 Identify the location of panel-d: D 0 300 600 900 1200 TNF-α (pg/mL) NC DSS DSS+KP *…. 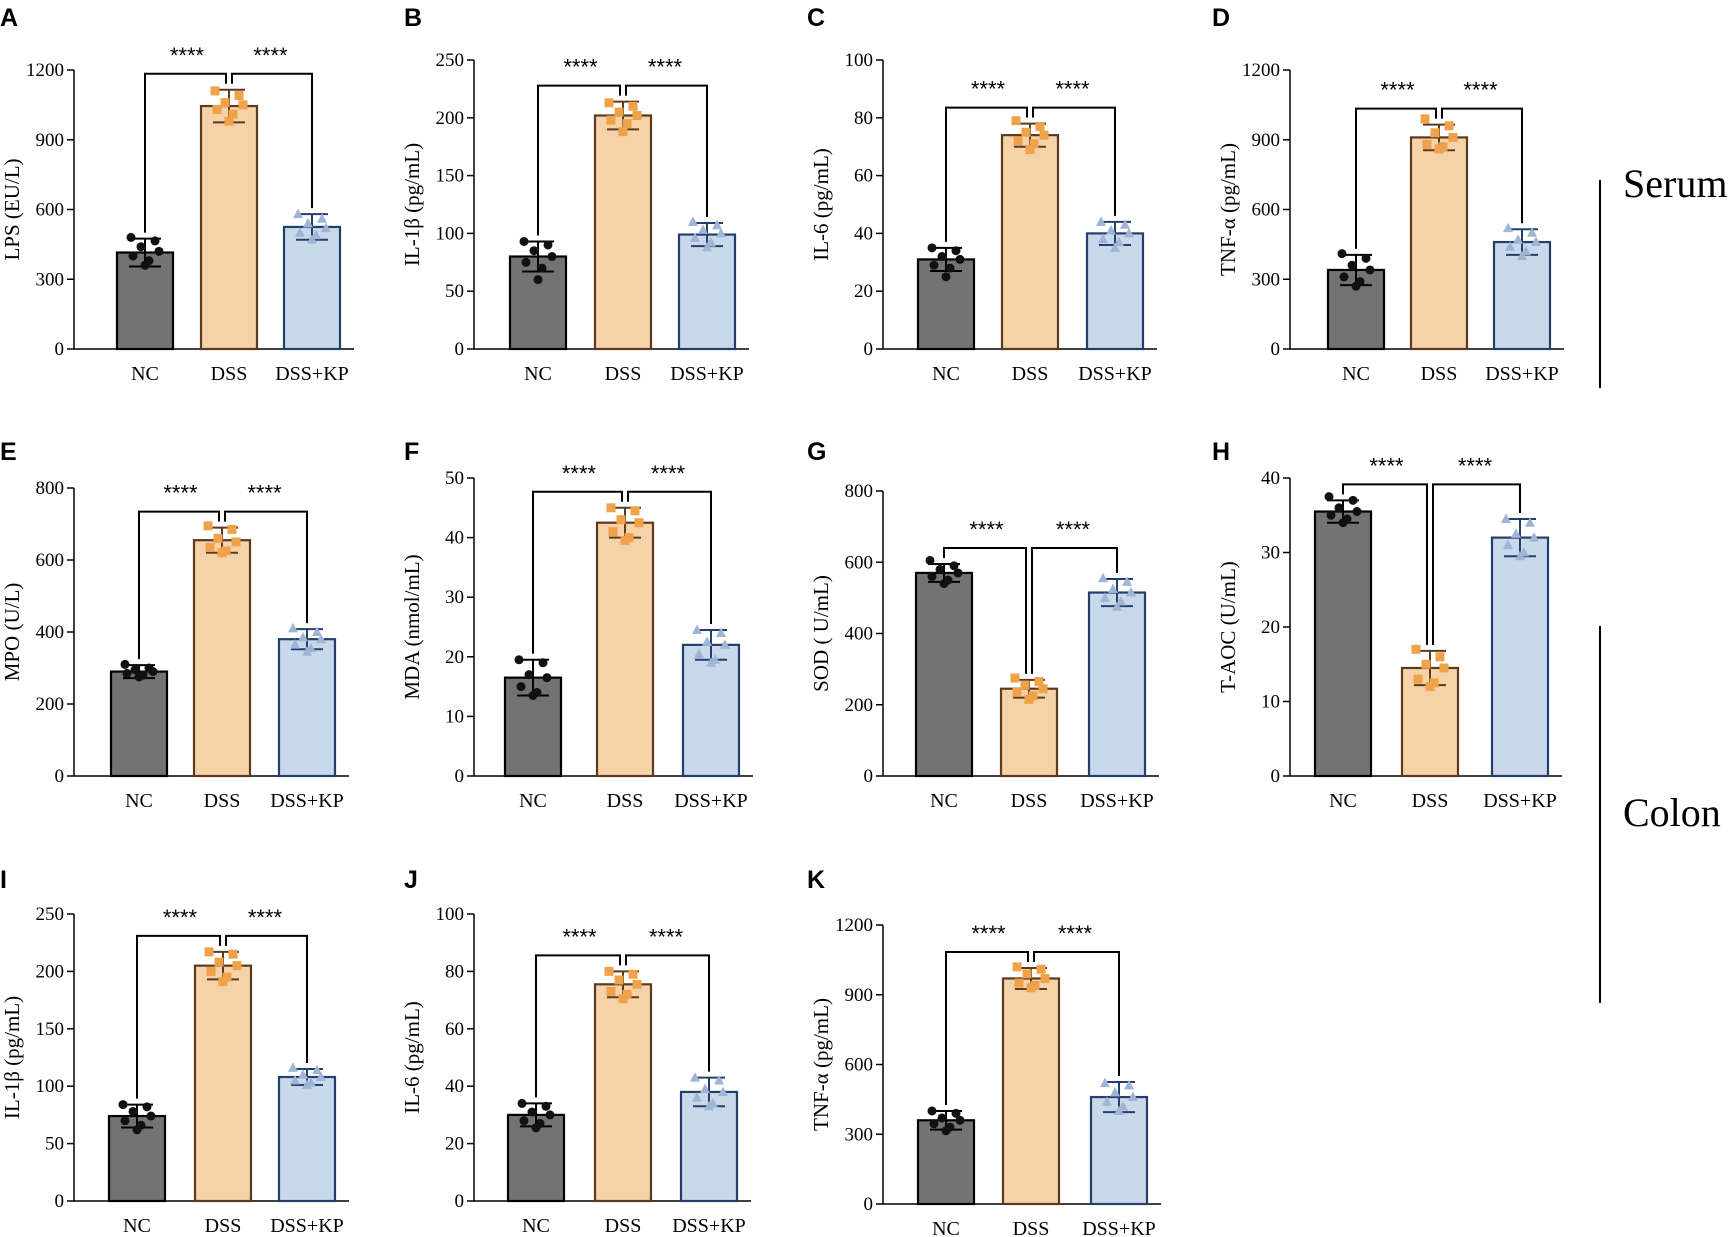
(1388, 194).